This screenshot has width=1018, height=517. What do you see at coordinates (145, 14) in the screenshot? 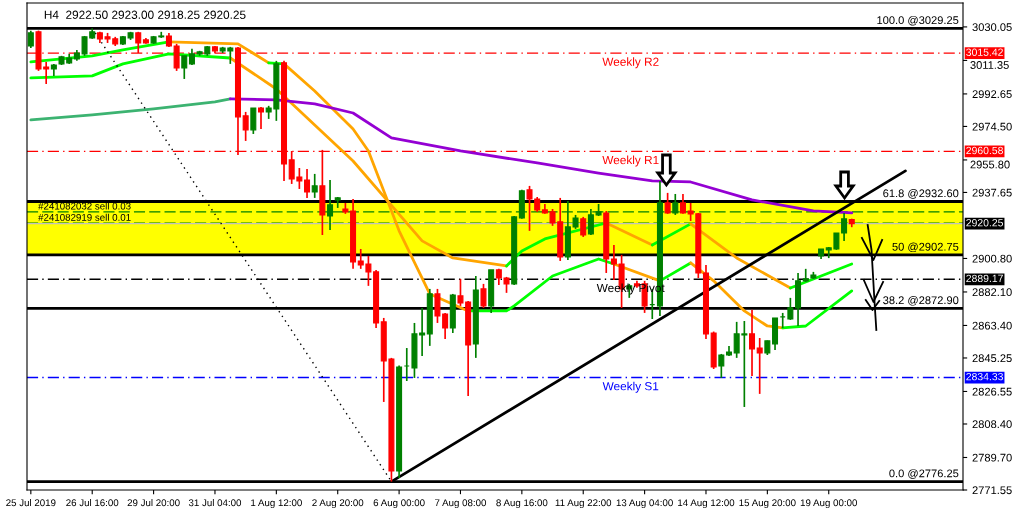
I see `chart-title: H4 2922.50 2923.00 2918.25 2920.25` at bounding box center [145, 14].